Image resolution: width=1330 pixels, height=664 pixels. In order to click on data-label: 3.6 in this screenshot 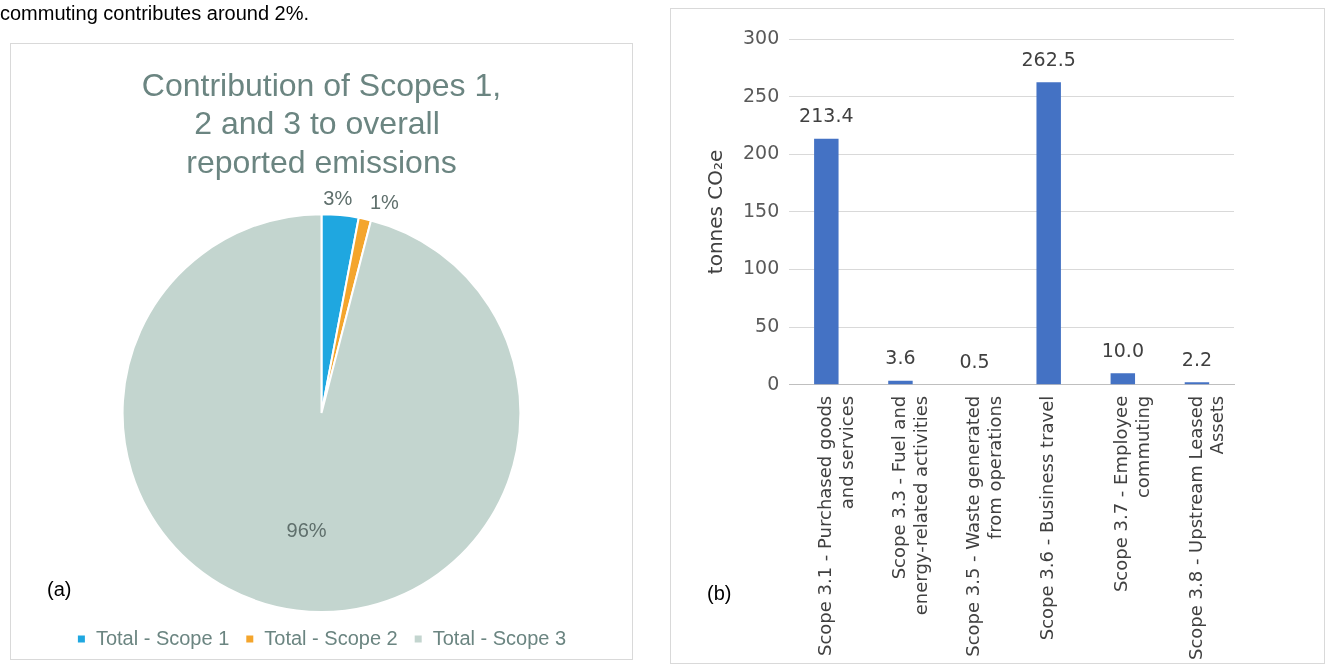, I will do `click(900, 357)`.